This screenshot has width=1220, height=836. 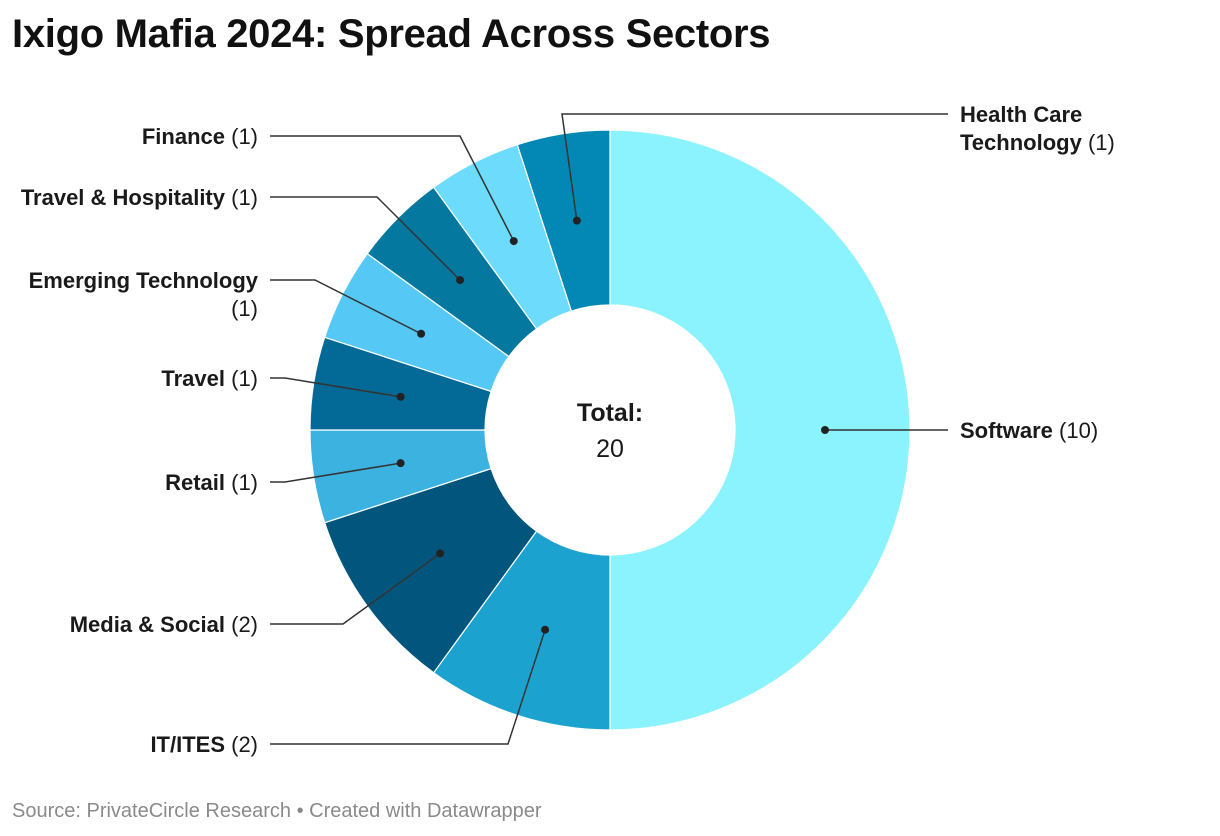 I want to click on slice-it-ites, so click(x=521, y=630).